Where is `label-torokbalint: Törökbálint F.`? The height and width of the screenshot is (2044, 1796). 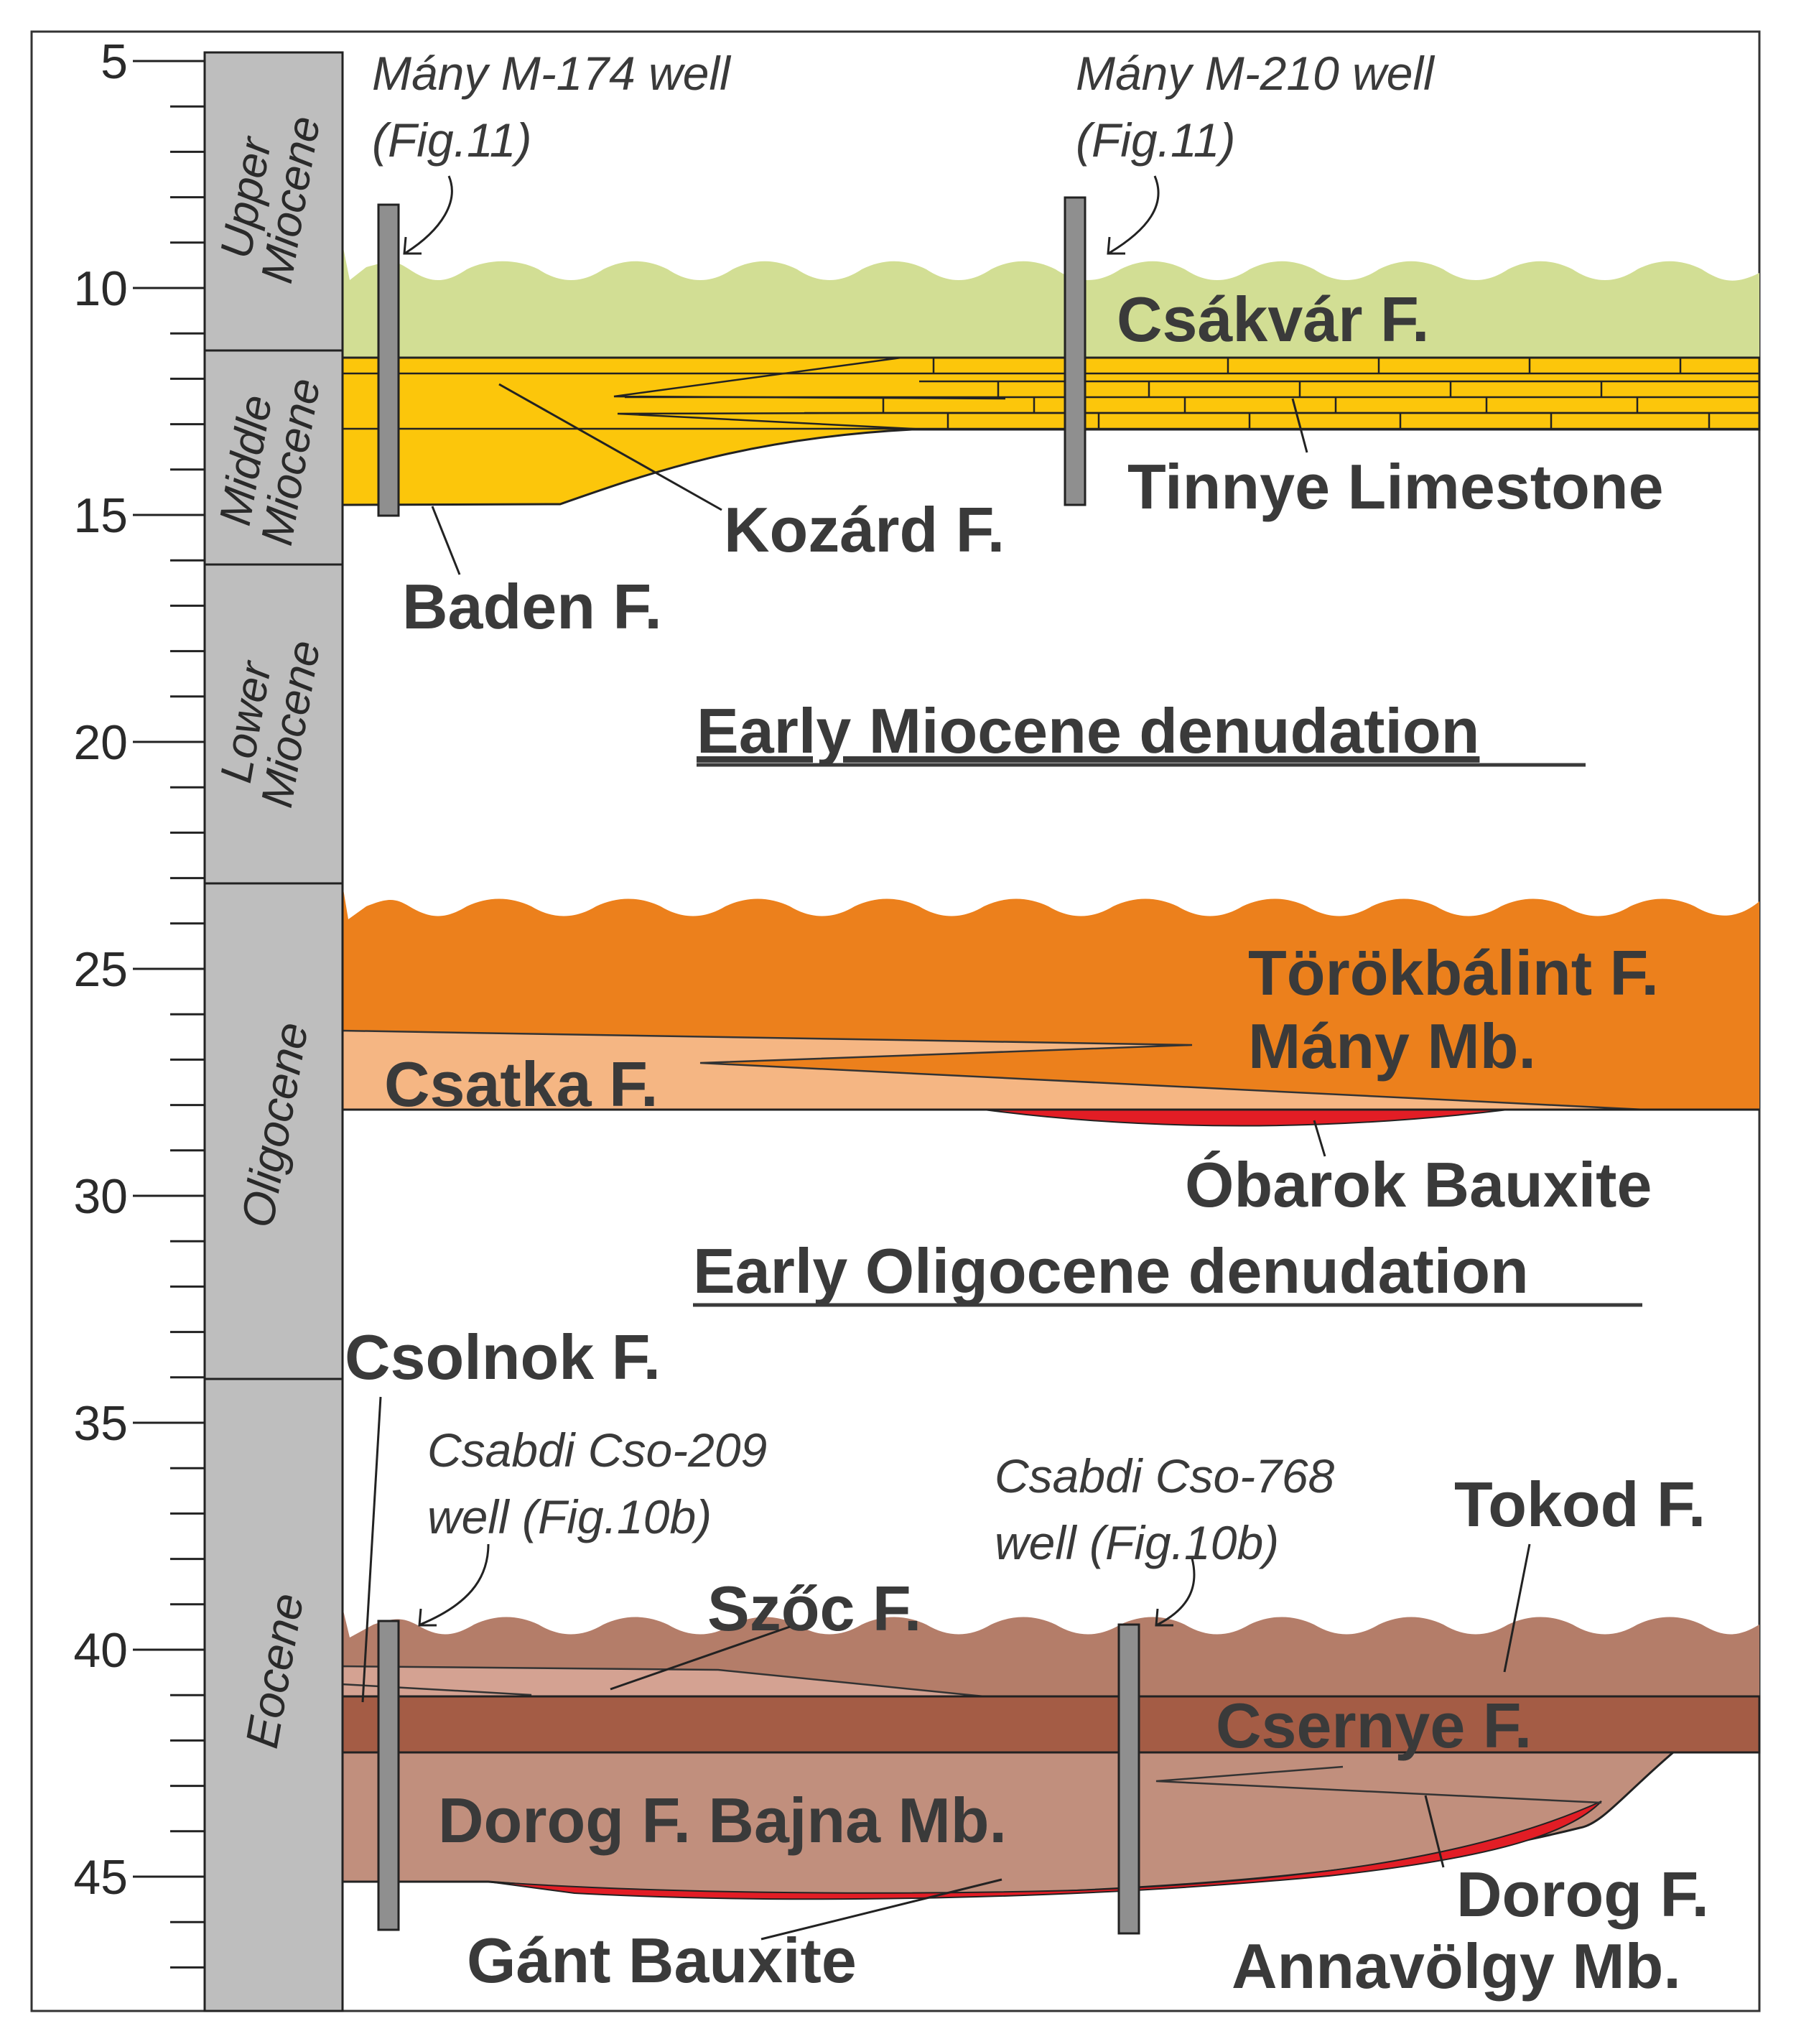 label-torokbalint: Törökbálint F. is located at coordinates (1453, 972).